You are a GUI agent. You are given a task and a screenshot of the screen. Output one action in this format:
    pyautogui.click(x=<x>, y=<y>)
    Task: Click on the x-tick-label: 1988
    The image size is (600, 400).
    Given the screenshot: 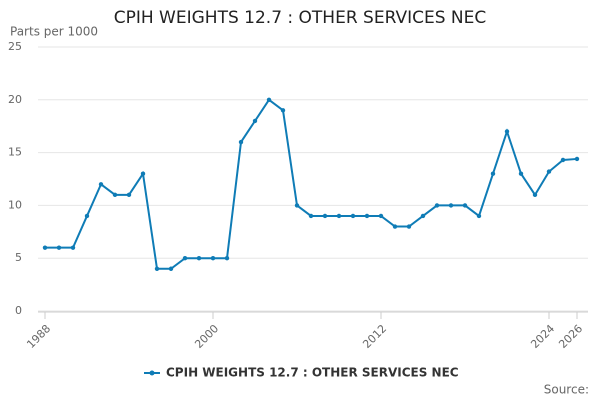 What is the action you would take?
    pyautogui.click(x=38, y=336)
    